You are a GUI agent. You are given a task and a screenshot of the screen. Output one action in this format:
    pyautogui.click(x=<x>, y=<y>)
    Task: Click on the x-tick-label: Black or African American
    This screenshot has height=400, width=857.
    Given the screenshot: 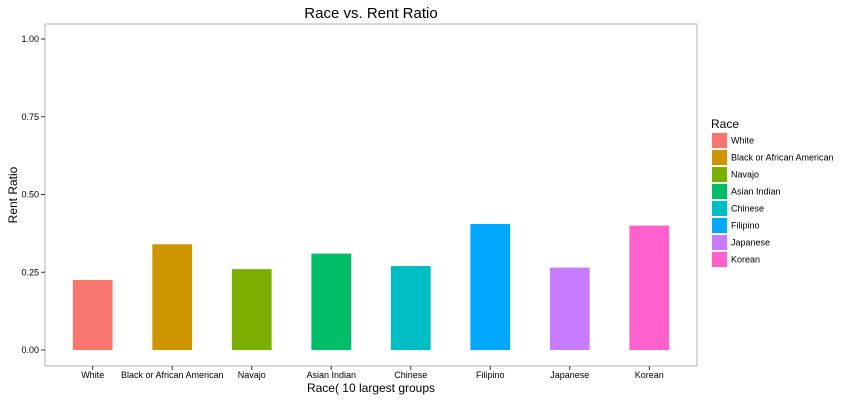 What is the action you would take?
    pyautogui.click(x=172, y=375)
    